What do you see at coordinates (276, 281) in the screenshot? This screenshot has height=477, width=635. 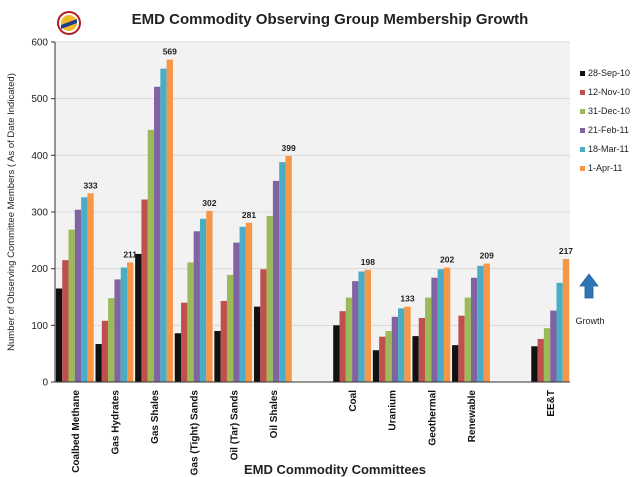 I see `bar-21-Feb-11-Oil Shales` at bounding box center [276, 281].